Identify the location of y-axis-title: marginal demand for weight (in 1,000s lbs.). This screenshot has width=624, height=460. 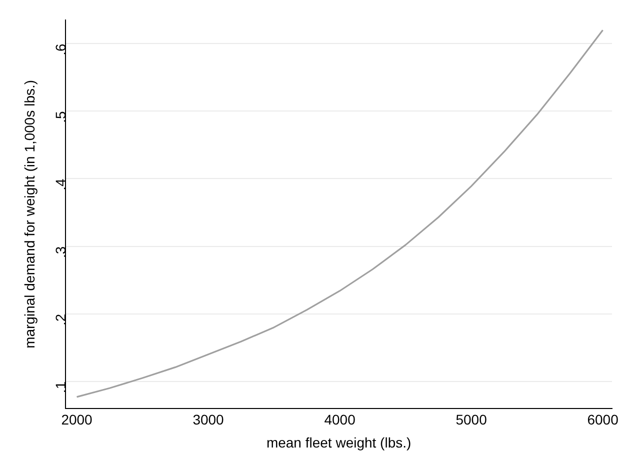
(29, 214).